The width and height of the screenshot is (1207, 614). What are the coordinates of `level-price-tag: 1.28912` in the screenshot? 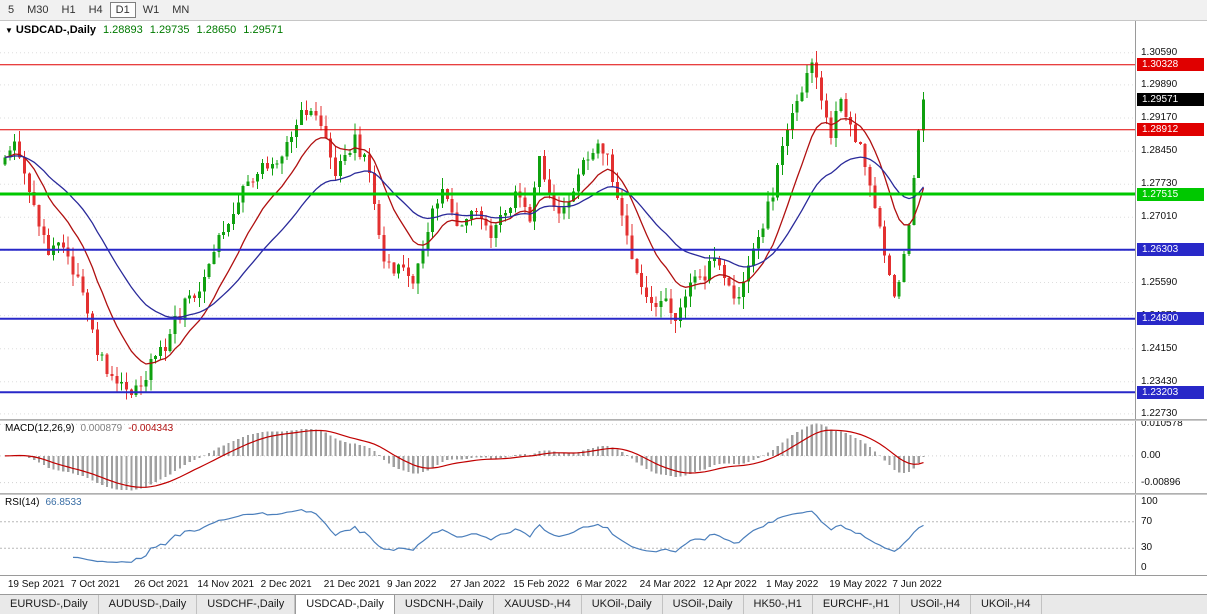 It's located at (1170, 130).